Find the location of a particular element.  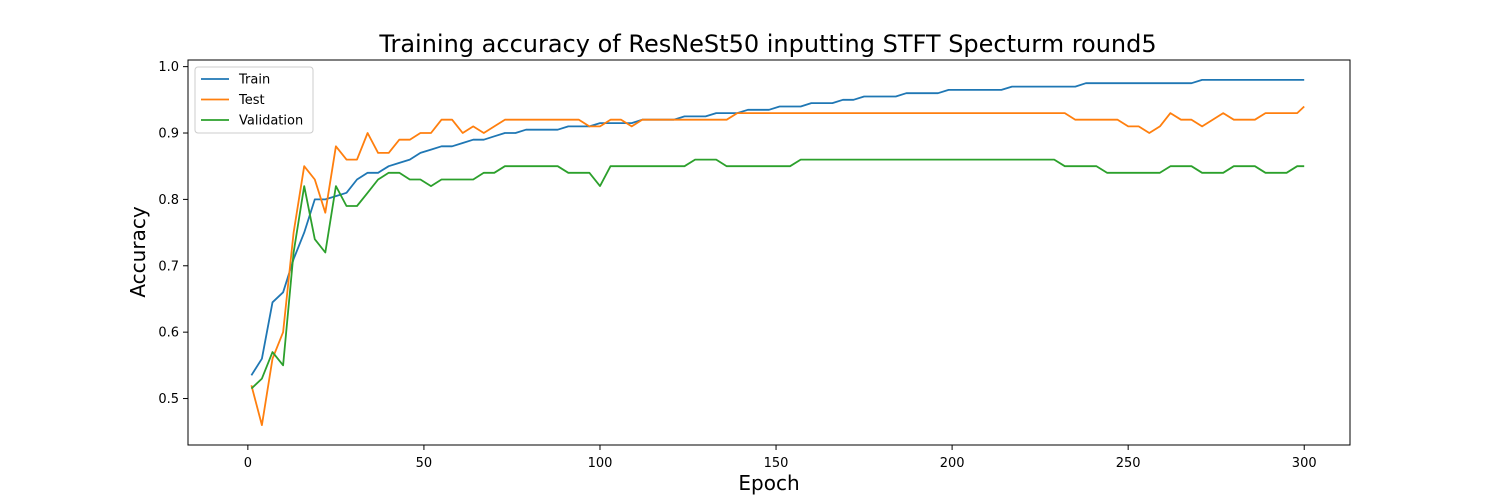

y-tick-label: 0.7 is located at coordinates (168, 266).